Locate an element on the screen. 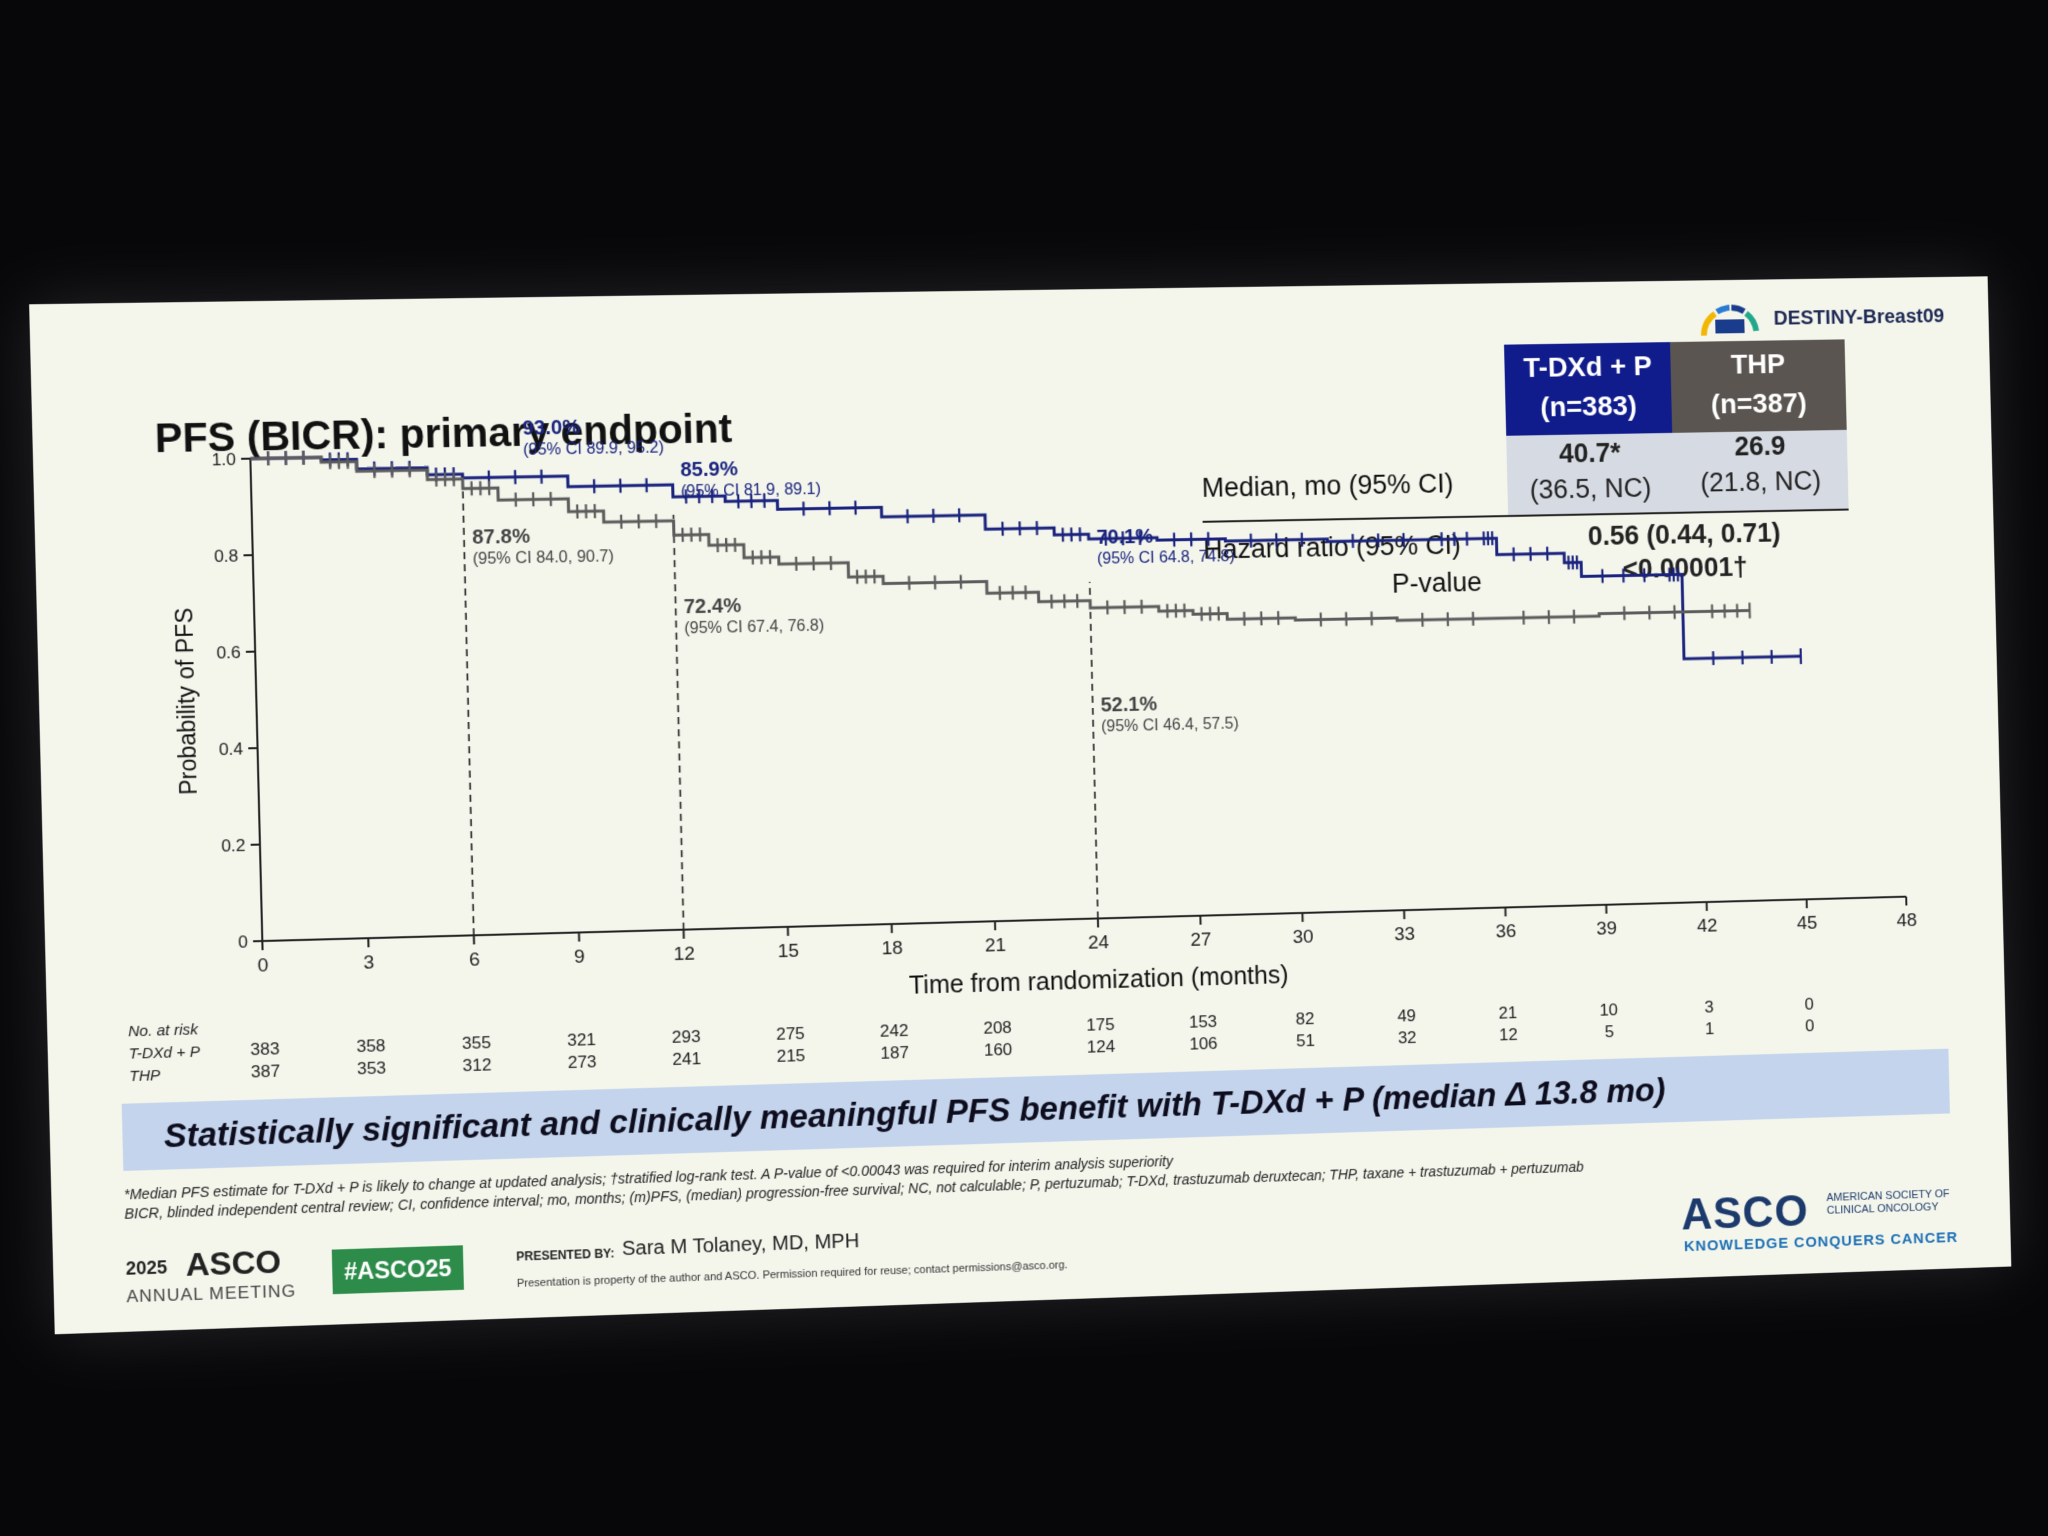  y-tick-label: 0 is located at coordinates (243, 941).